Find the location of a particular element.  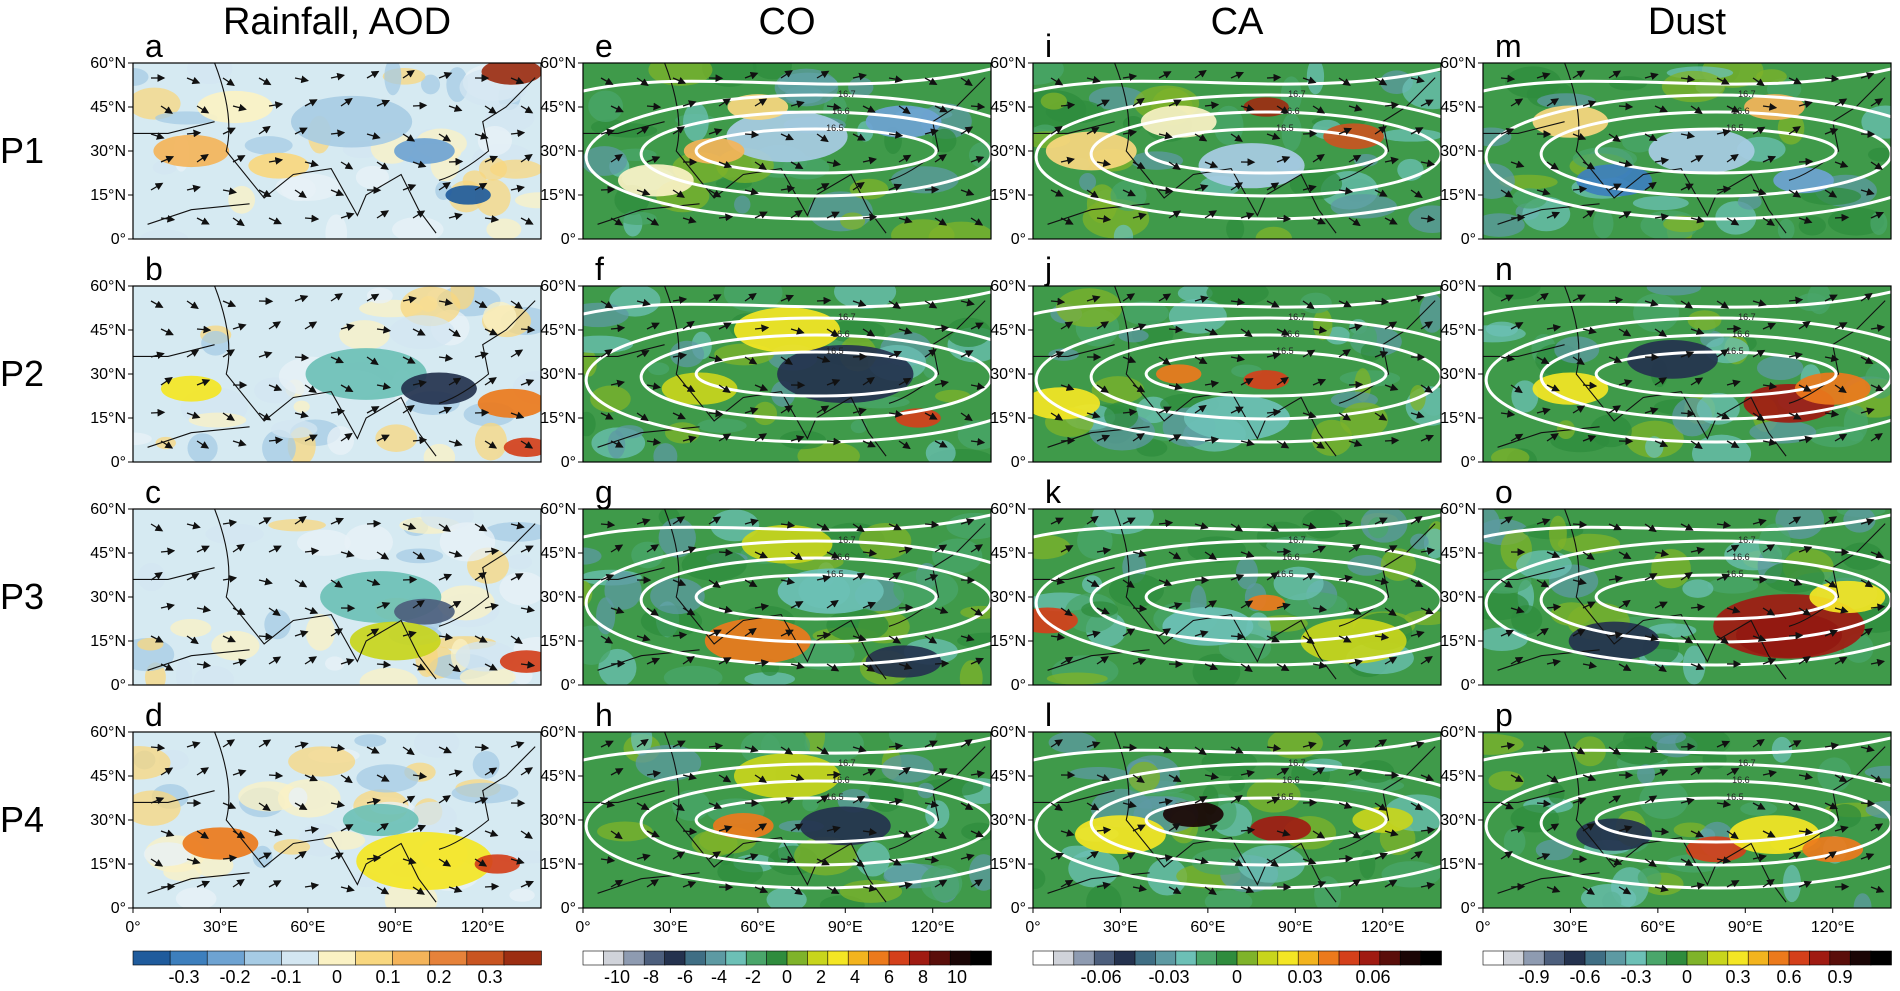

lon-tick-label: 30°E is located at coordinates (1570, 927).